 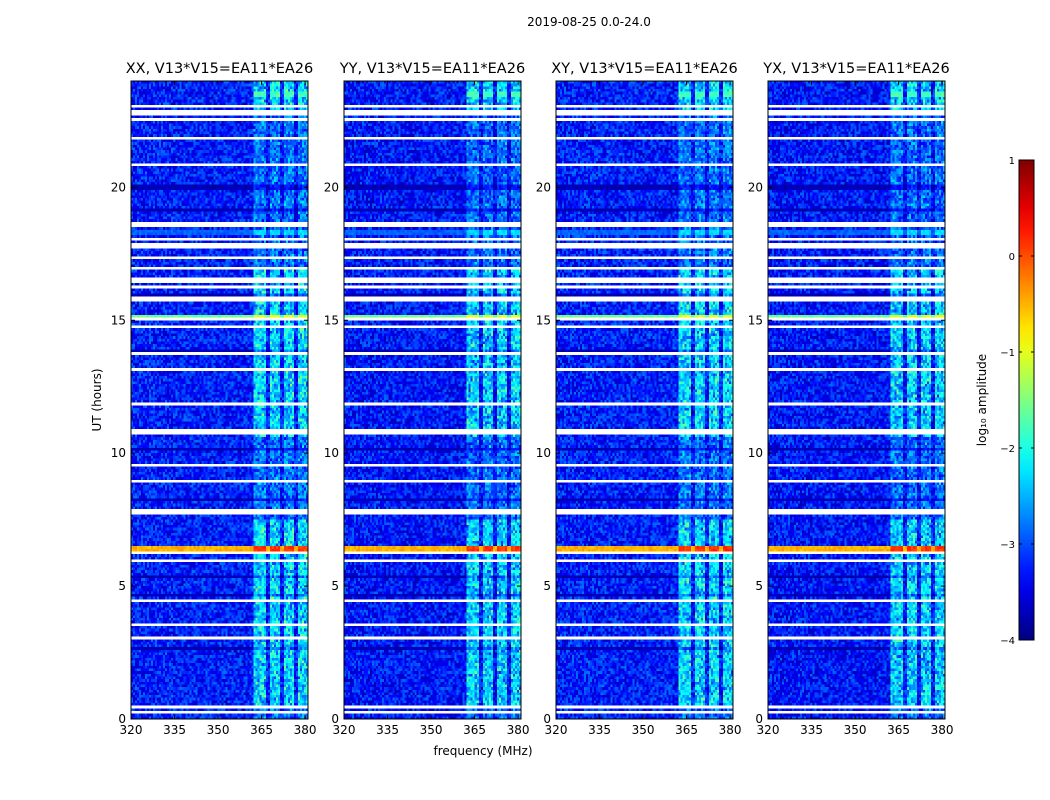 I want to click on colorbar-tick-label: −1, so click(x=1007, y=353).